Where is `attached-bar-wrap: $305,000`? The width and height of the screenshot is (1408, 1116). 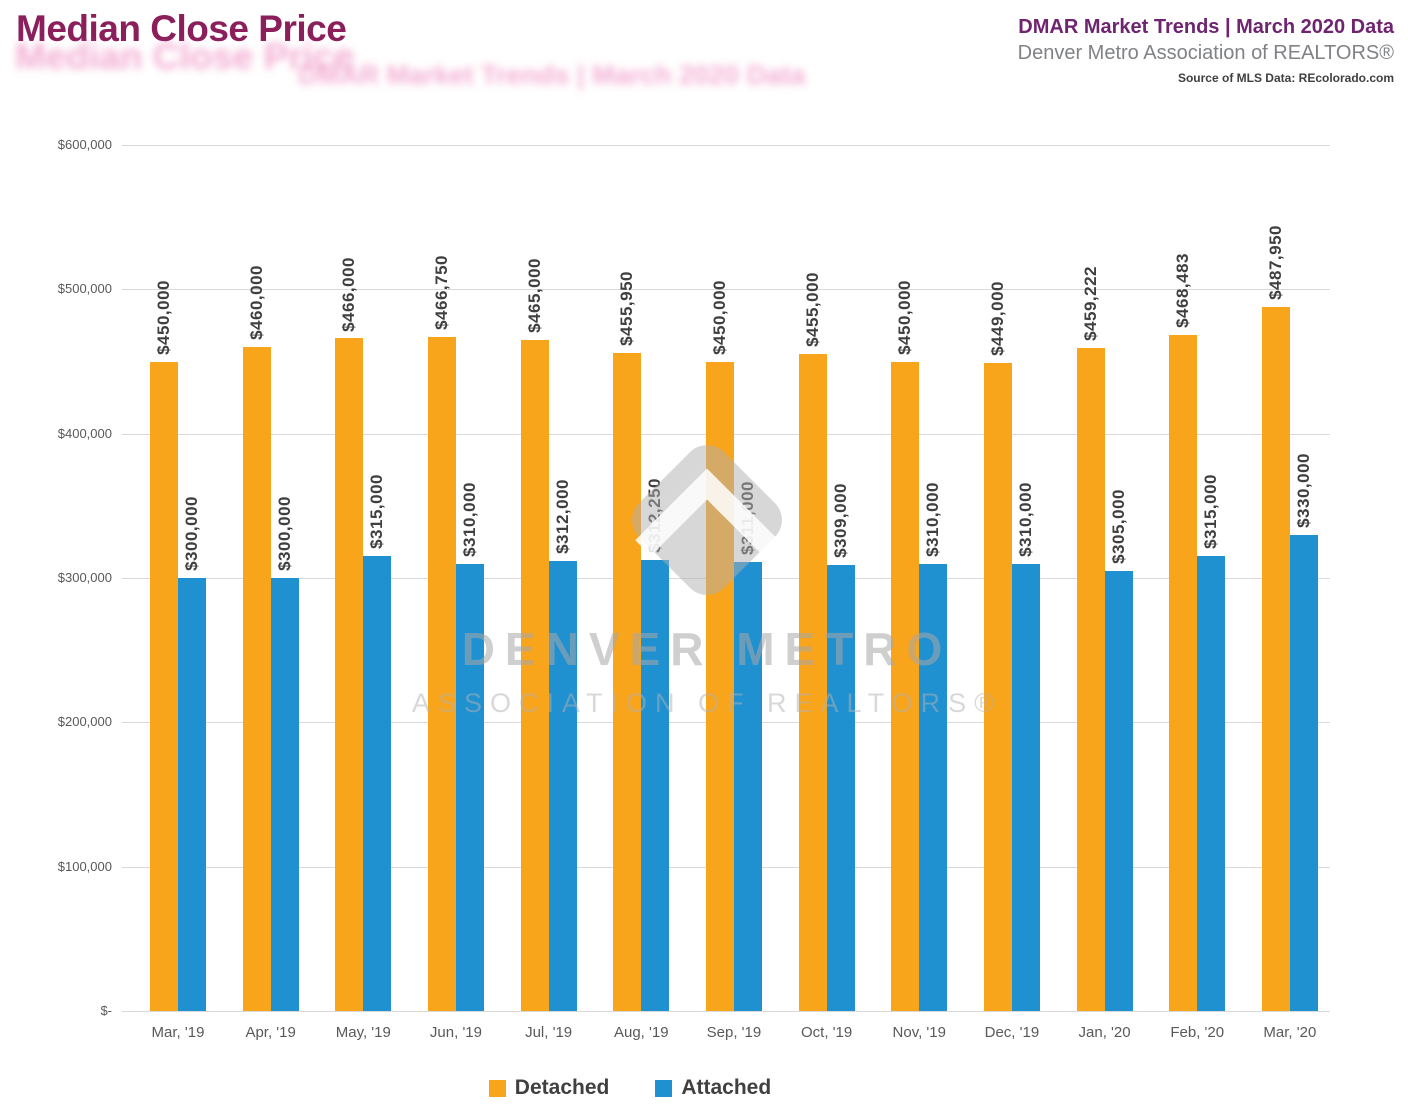 attached-bar-wrap: $305,000 is located at coordinates (1118, 638).